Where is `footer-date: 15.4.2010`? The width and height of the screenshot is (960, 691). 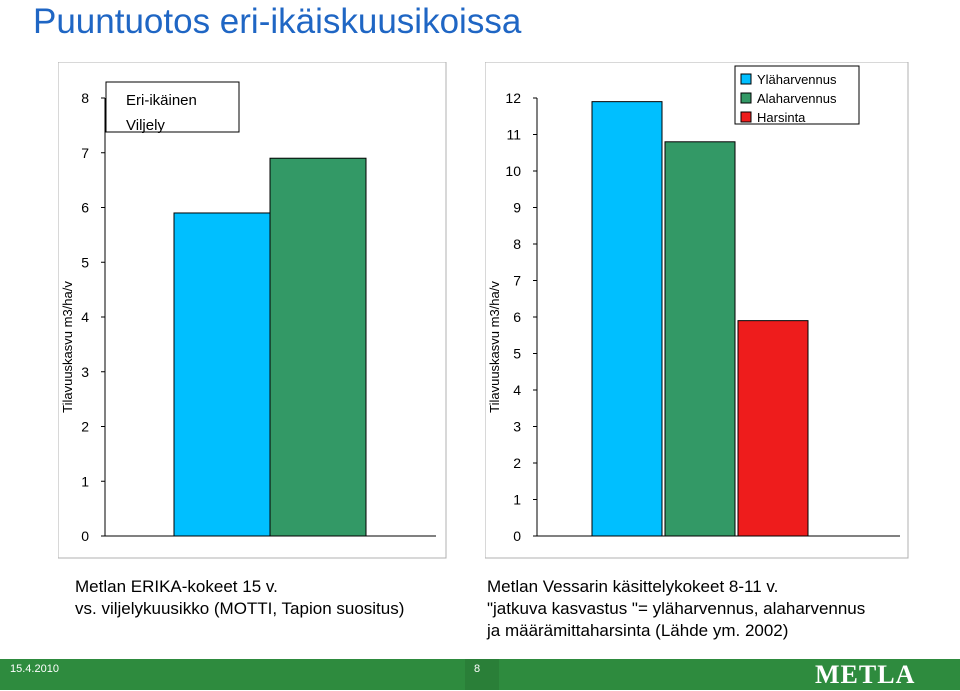
footer-date: 15.4.2010 is located at coordinates (34, 669).